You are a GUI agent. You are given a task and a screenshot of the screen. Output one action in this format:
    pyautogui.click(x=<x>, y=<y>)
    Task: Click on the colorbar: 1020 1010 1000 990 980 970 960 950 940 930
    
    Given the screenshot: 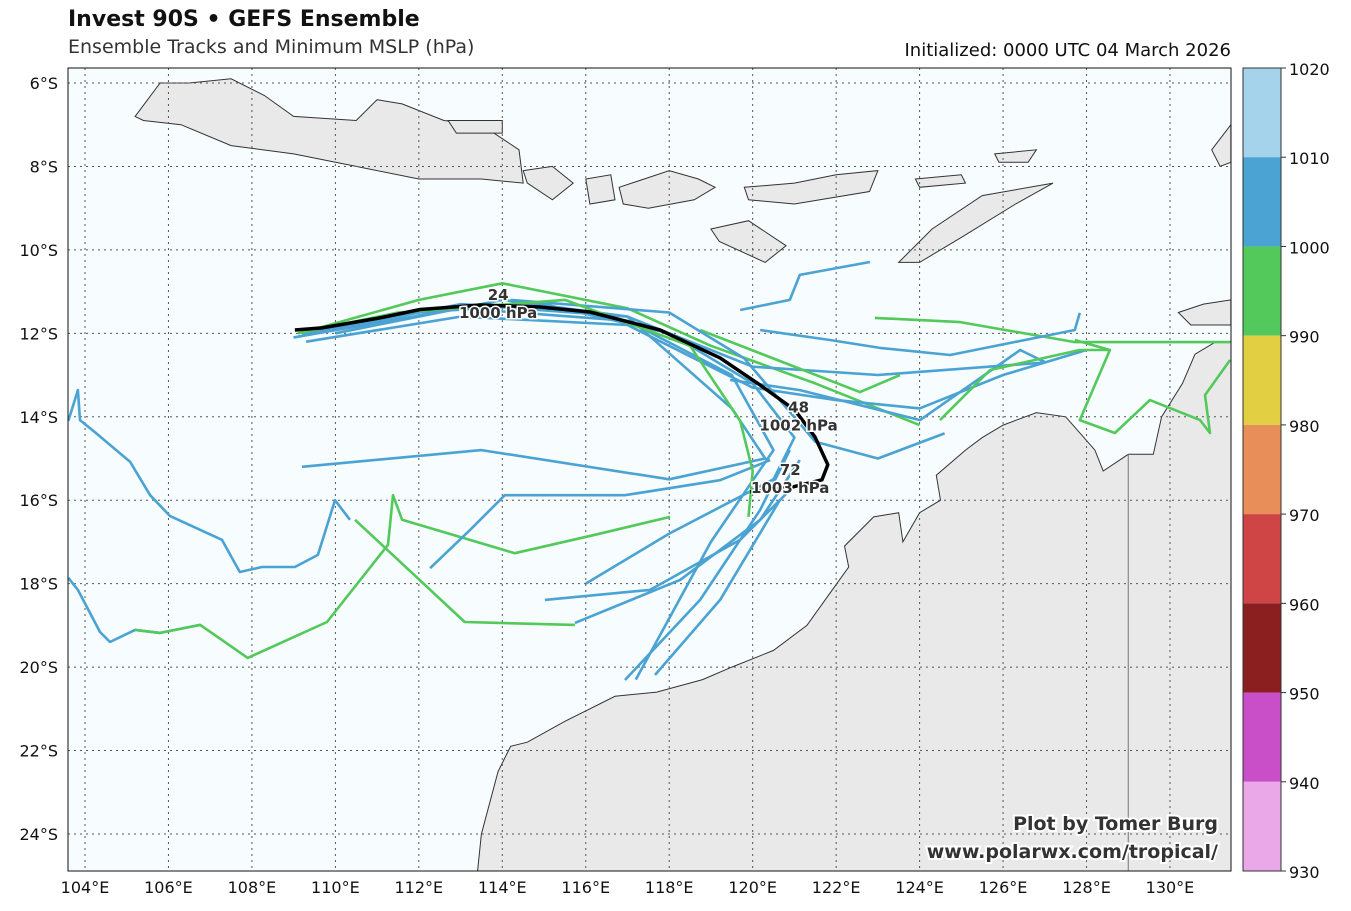 What is the action you would take?
    pyautogui.click(x=1286, y=471)
    